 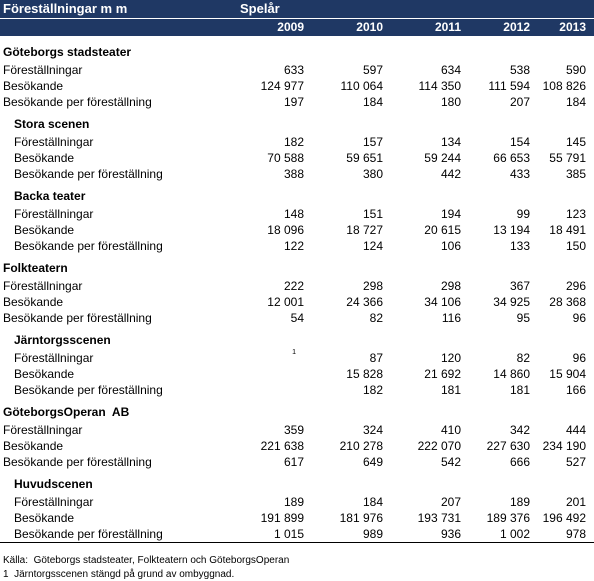 I want to click on cell: 367, so click(x=519, y=286).